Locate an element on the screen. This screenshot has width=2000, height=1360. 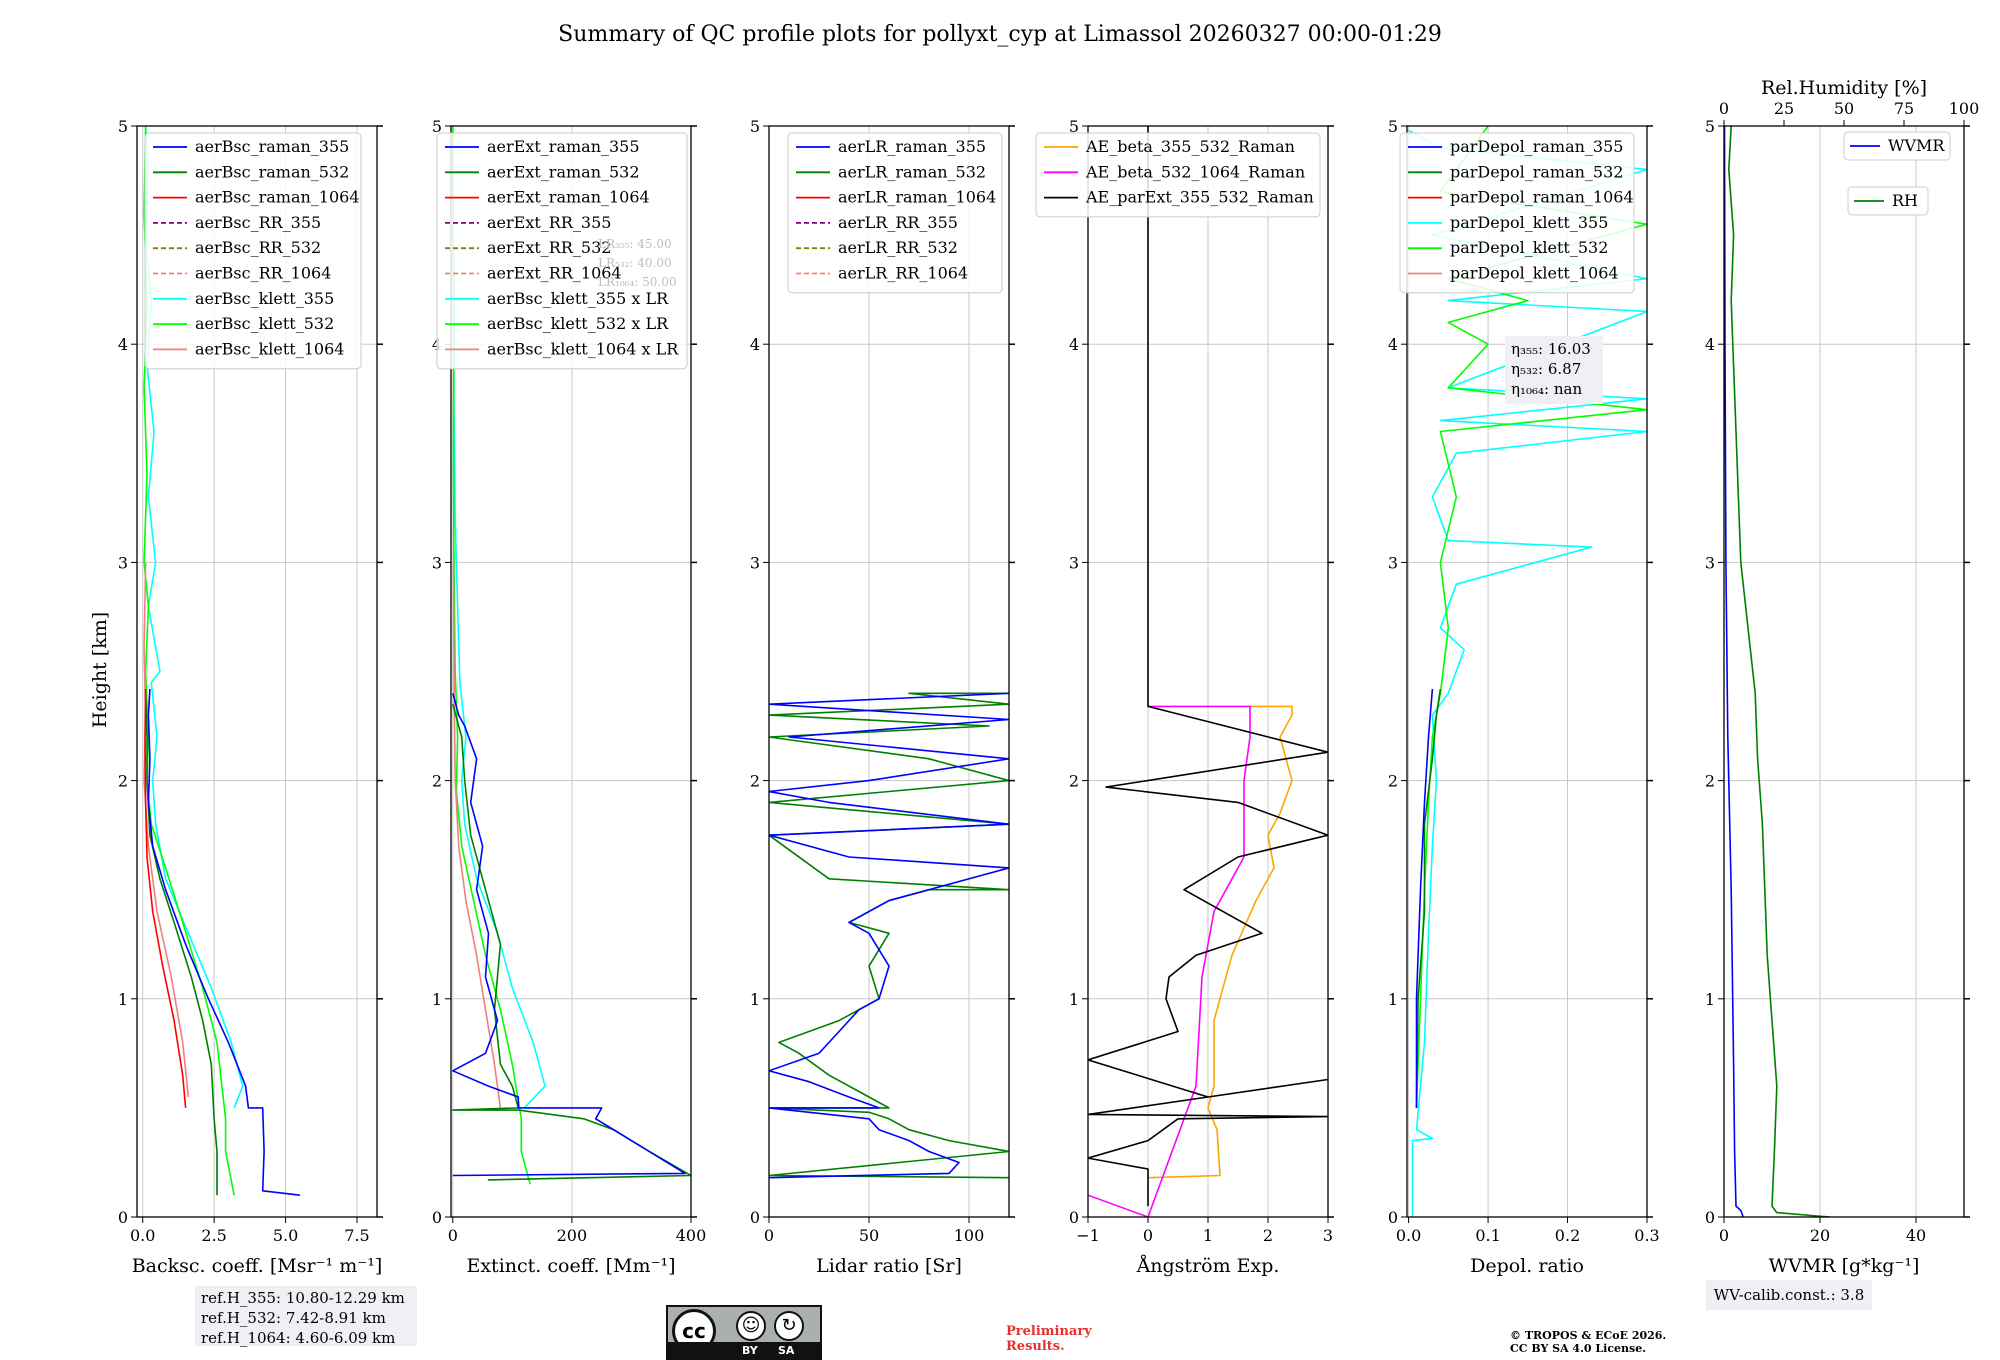
y-tick-label: 2 is located at coordinates (1074, 781).